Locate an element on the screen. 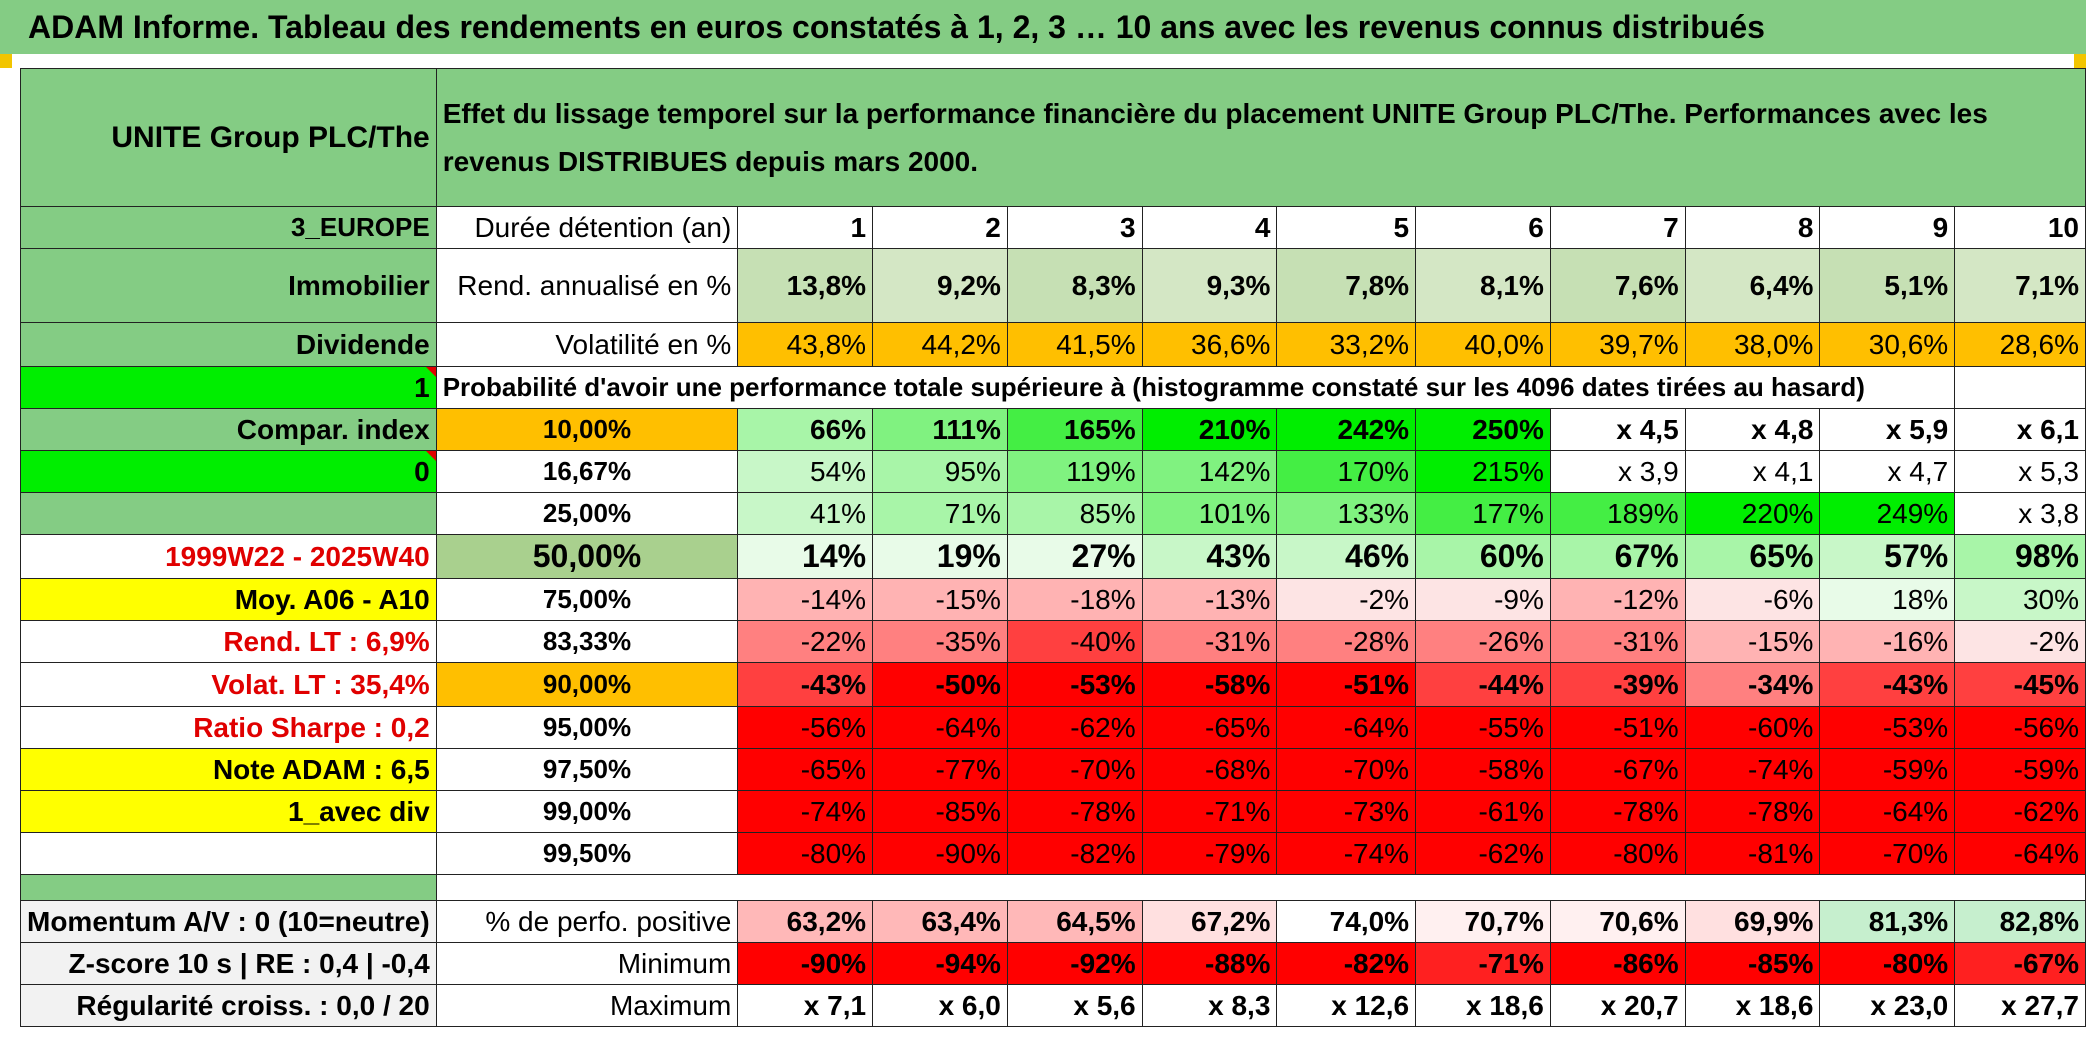  vol-cell: 28,6% is located at coordinates (2020, 344).